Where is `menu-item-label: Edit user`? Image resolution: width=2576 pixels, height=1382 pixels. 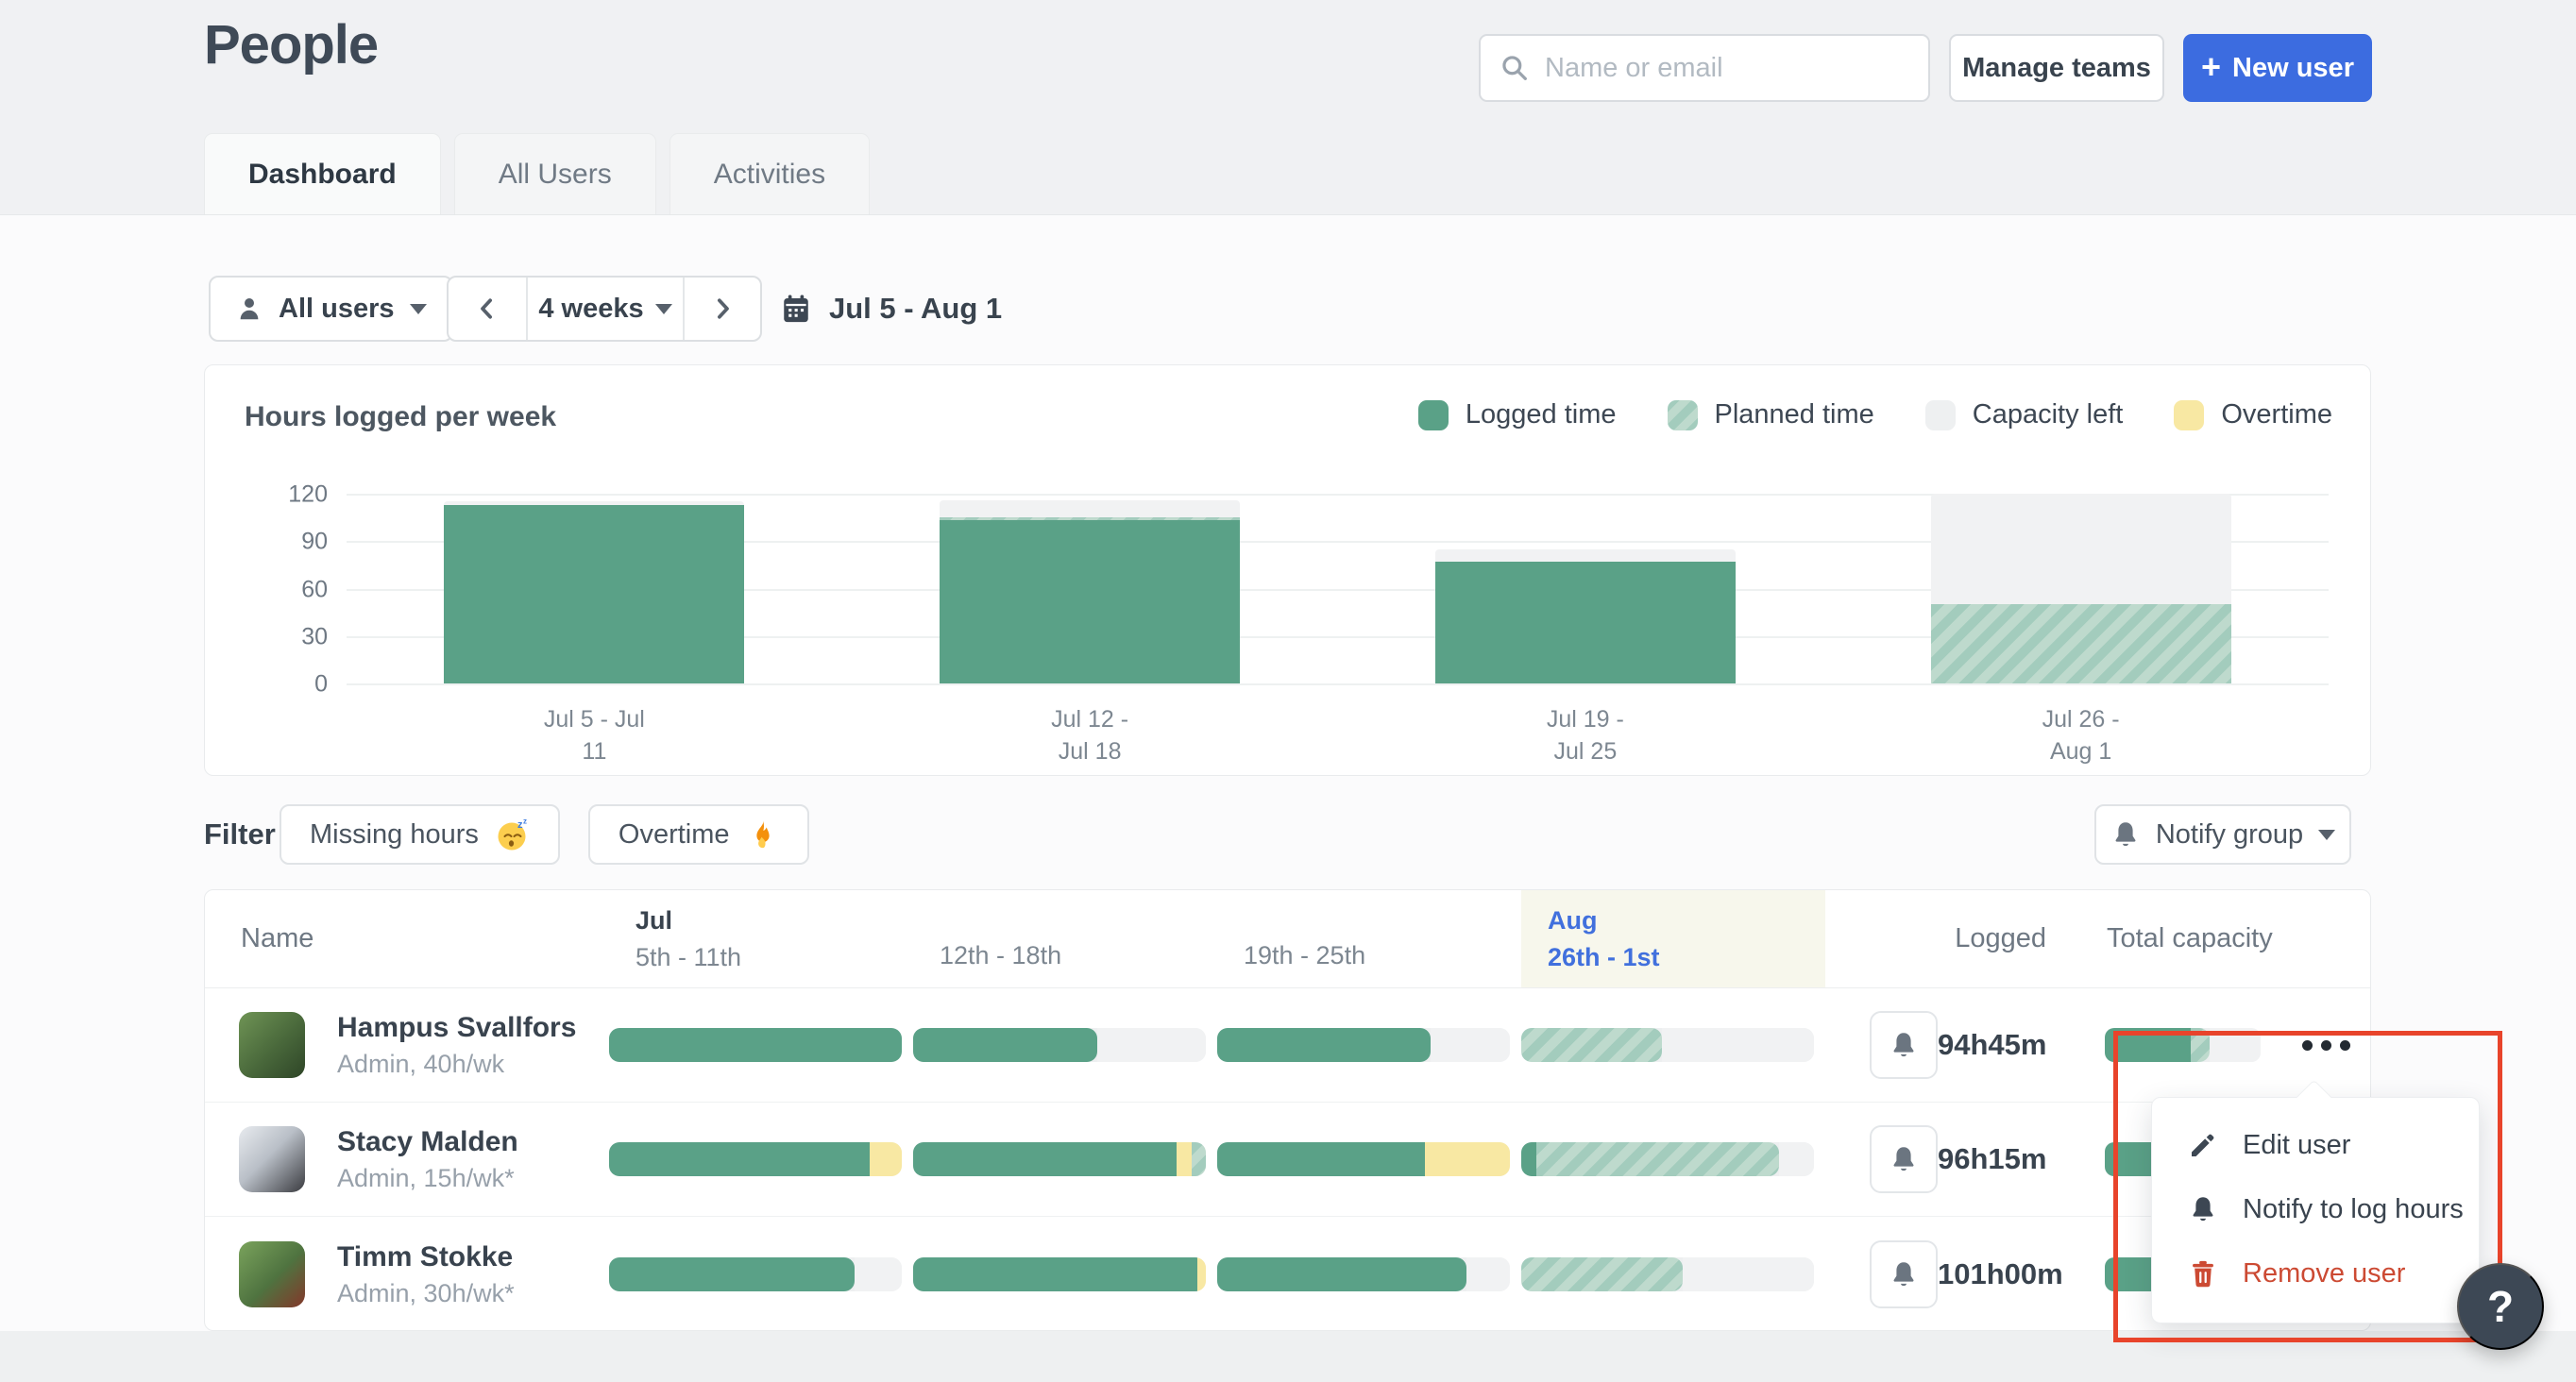 menu-item-label: Edit user is located at coordinates (2297, 1145).